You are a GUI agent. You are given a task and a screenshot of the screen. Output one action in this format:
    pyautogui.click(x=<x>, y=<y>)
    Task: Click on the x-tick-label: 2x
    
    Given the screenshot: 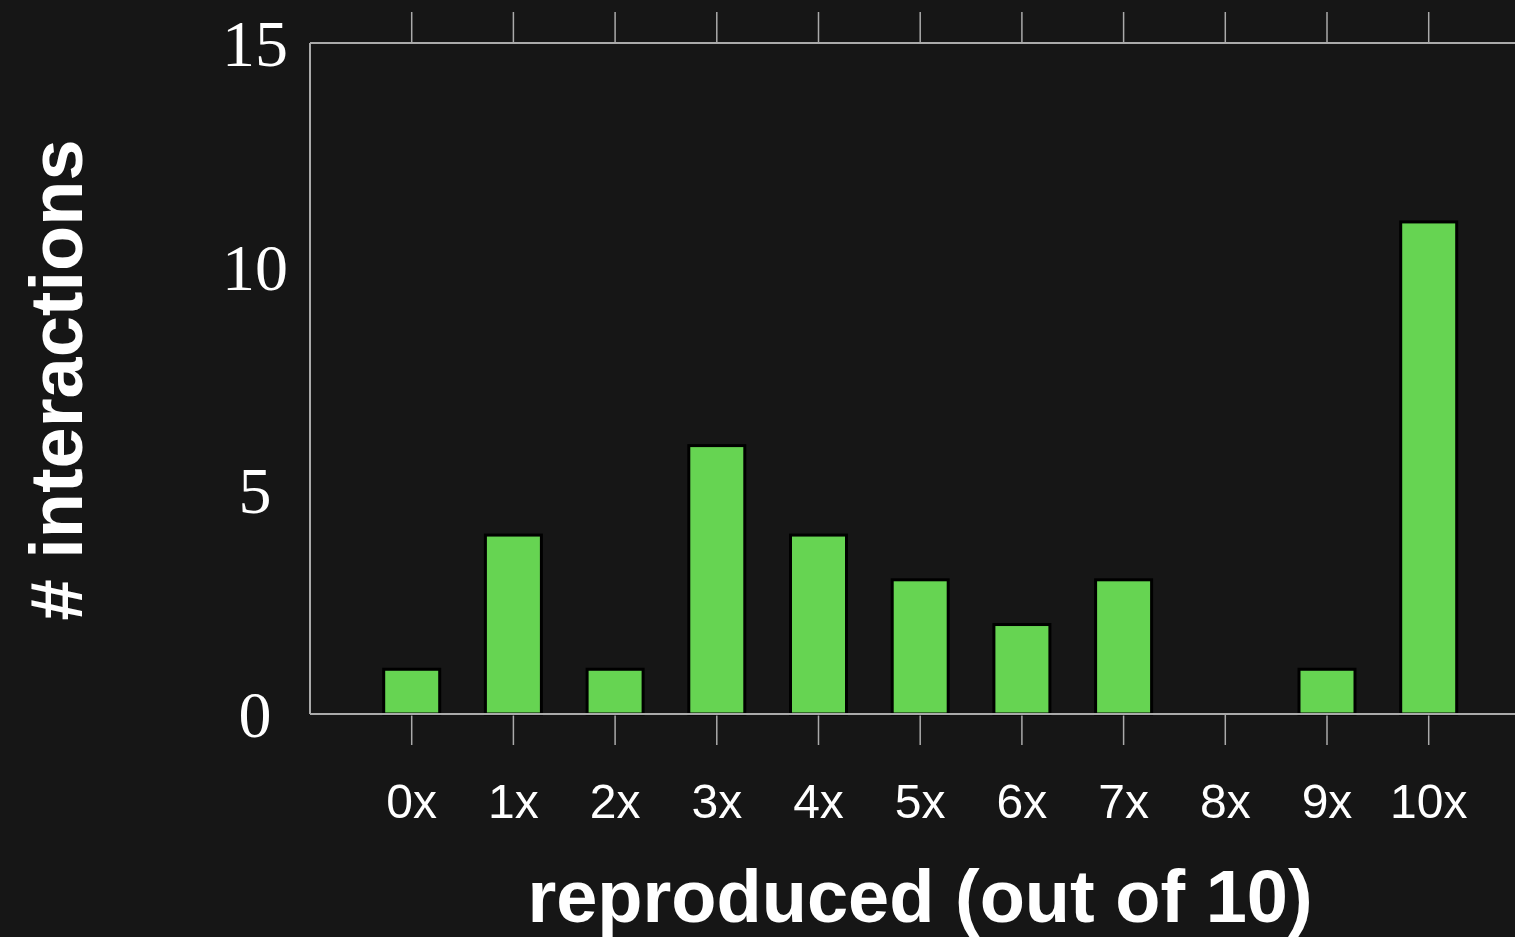 What is the action you would take?
    pyautogui.click(x=615, y=801)
    